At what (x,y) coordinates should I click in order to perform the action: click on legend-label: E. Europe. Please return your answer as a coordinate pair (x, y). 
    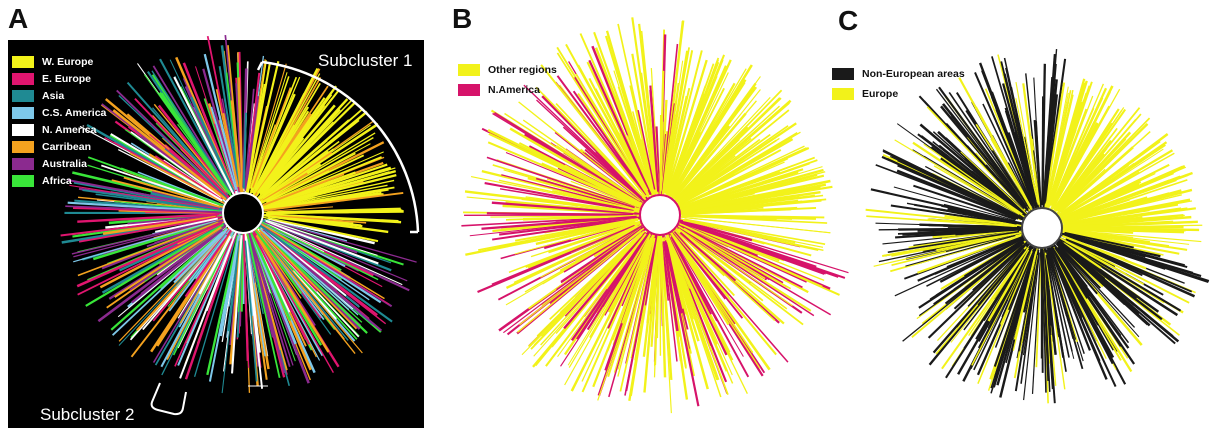
    Looking at the image, I should click on (66, 79).